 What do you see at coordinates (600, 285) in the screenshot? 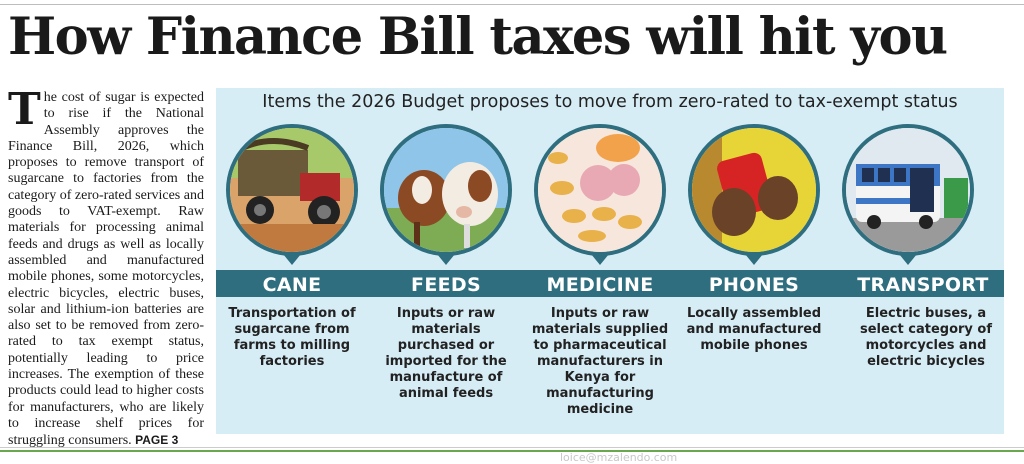
I see `category-label-medicine: MEDICINE` at bounding box center [600, 285].